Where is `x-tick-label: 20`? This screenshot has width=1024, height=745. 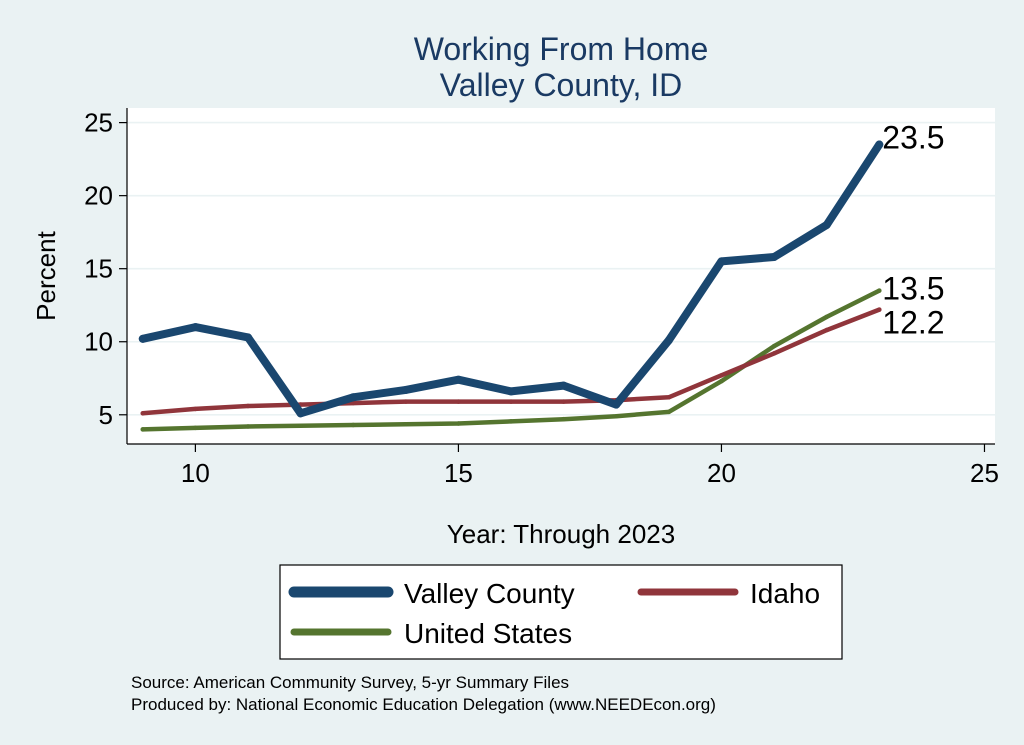
x-tick-label: 20 is located at coordinates (721, 473).